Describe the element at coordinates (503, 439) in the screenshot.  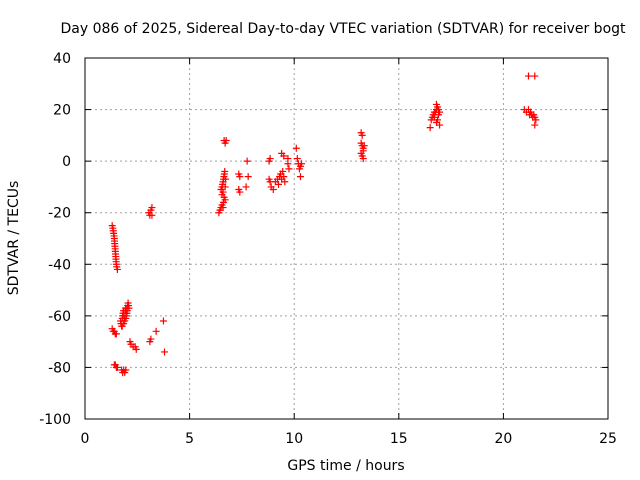
I see `x-tick-label: 20` at that location.